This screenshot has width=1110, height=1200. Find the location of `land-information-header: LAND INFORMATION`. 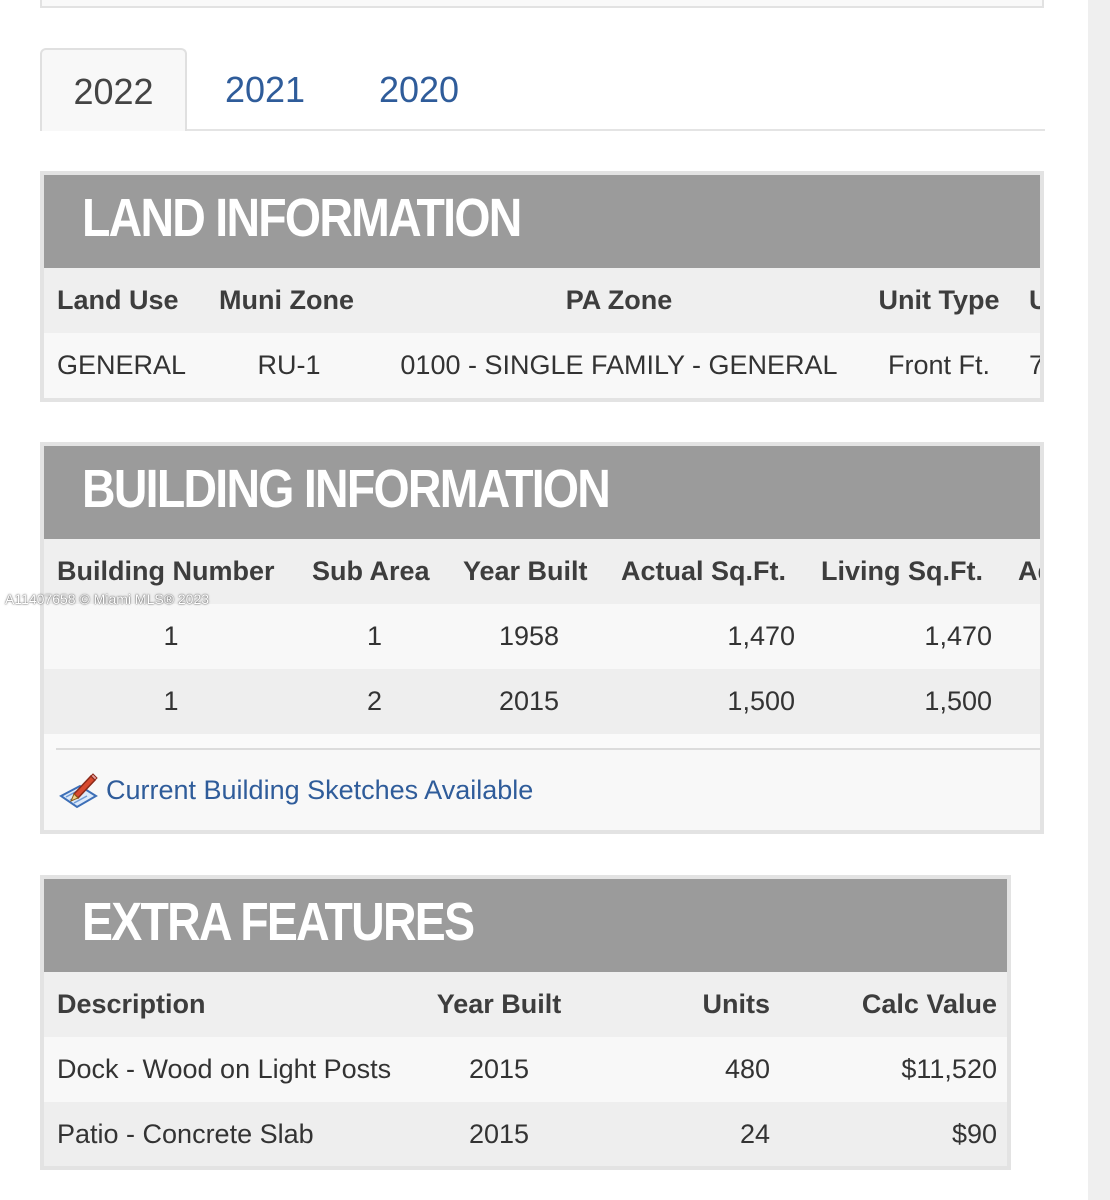

land-information-header: LAND INFORMATION is located at coordinates (542, 221).